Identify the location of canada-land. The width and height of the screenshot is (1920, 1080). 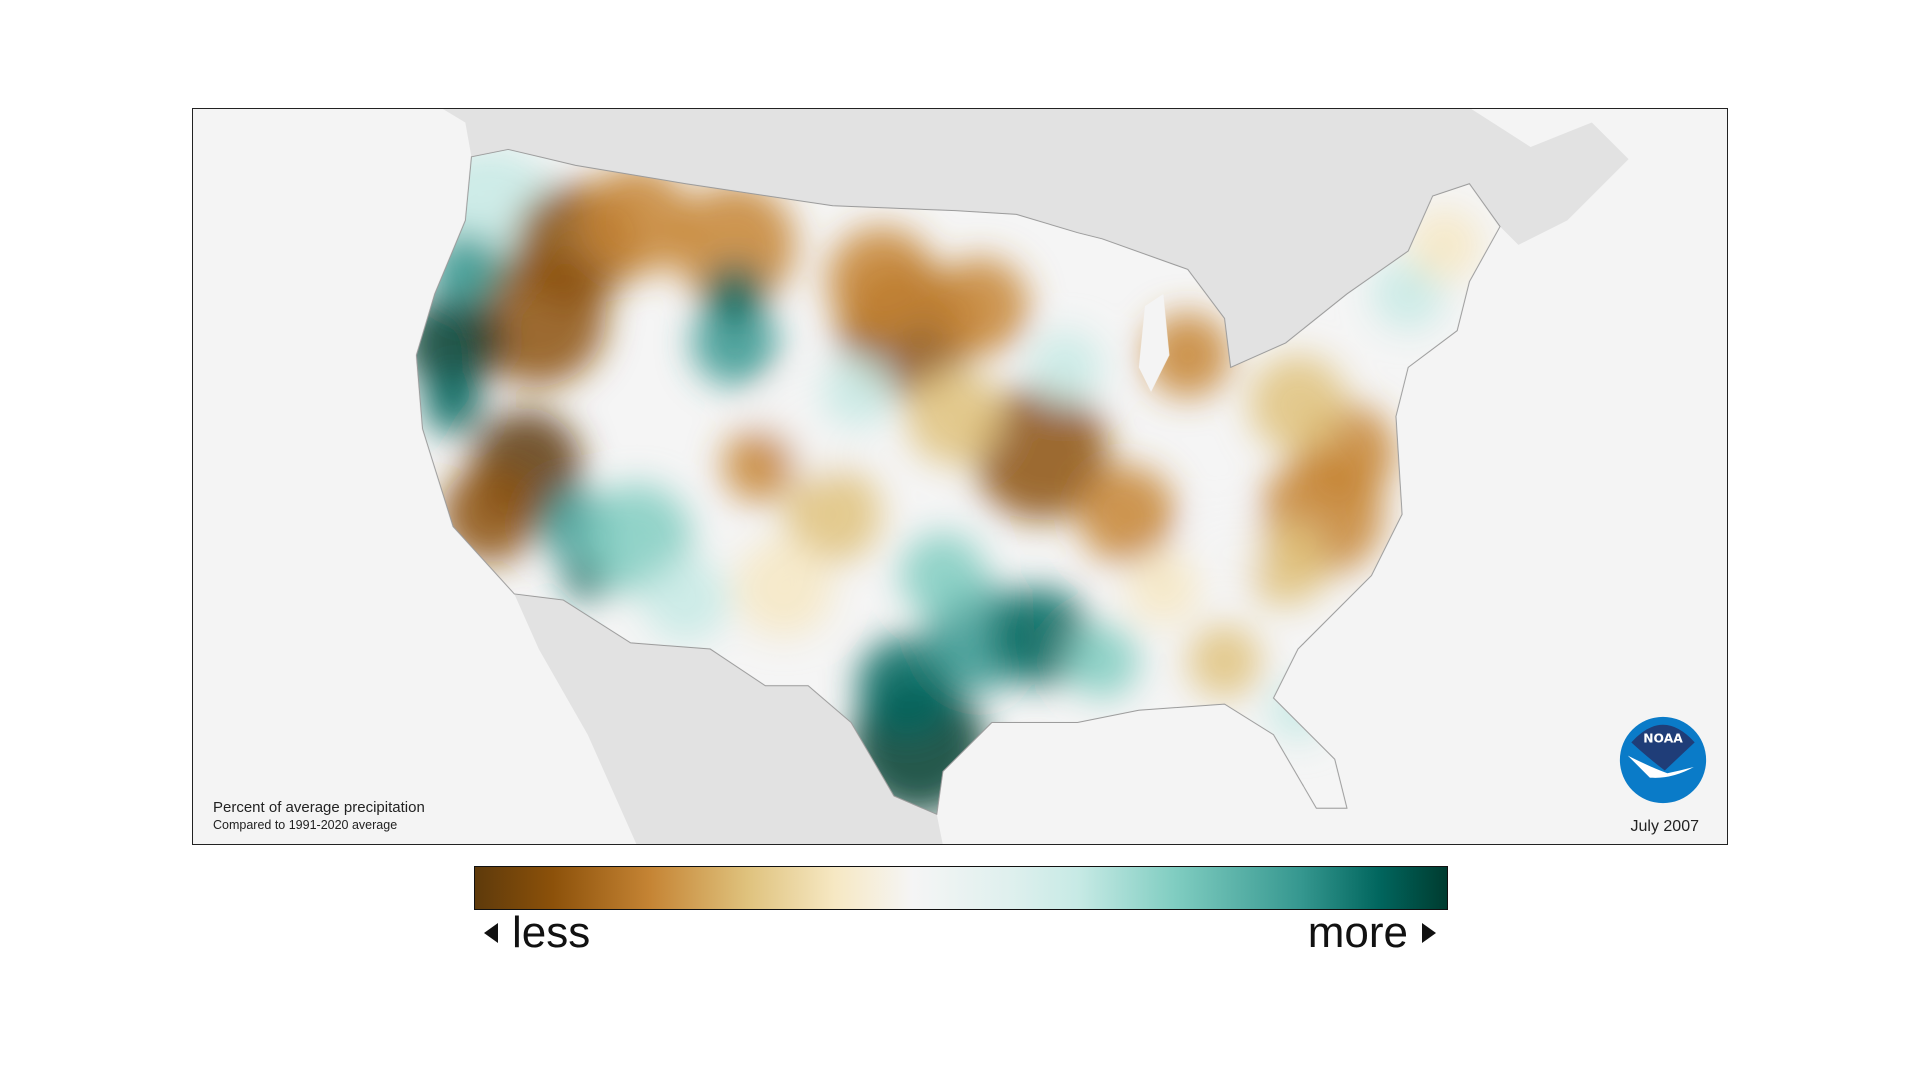
(1035, 238).